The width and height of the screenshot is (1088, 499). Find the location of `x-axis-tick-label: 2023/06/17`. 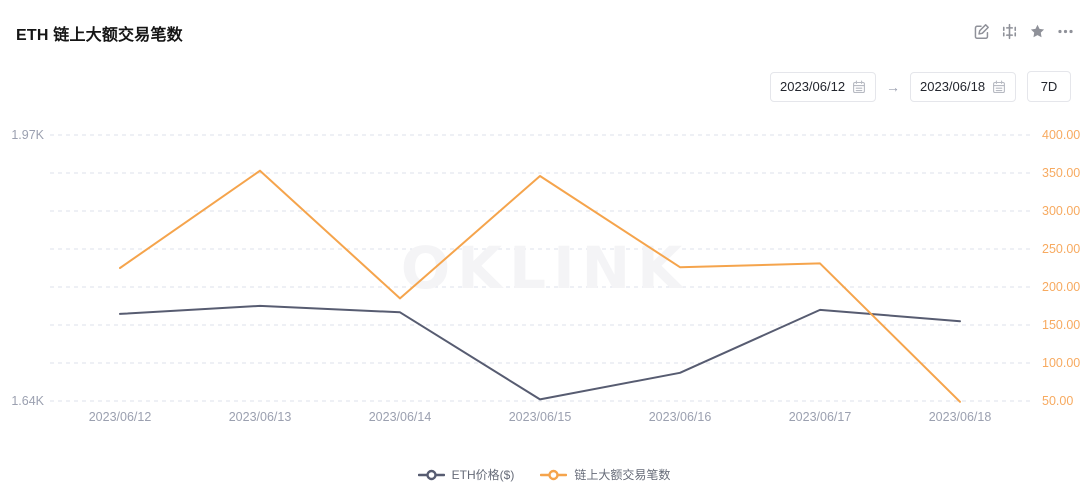

x-axis-tick-label: 2023/06/17 is located at coordinates (820, 417).